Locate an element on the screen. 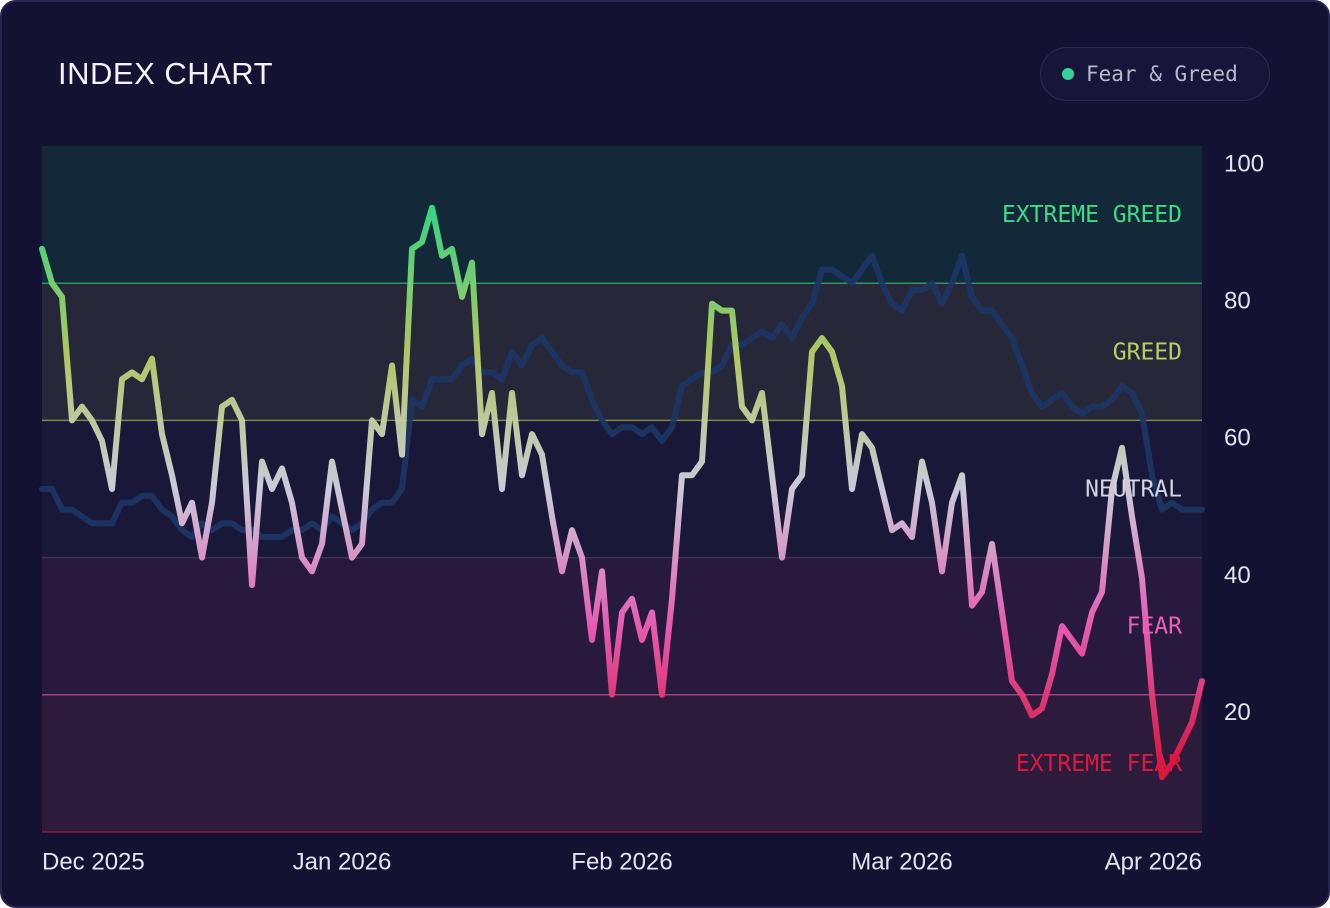 The height and width of the screenshot is (908, 1330). zone-label: NEUTRAL is located at coordinates (1133, 490).